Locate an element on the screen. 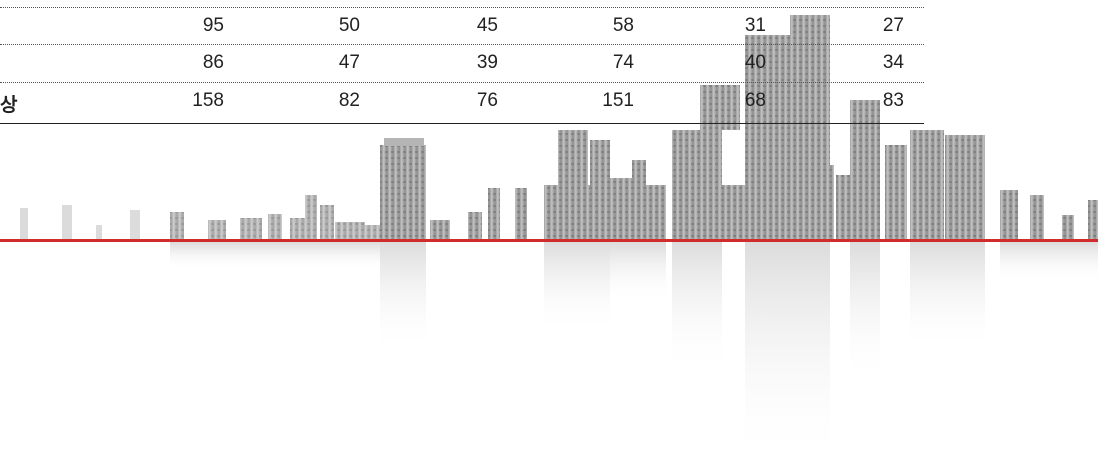 The width and height of the screenshot is (1098, 473). table-bottom-rule is located at coordinates (462, 123).